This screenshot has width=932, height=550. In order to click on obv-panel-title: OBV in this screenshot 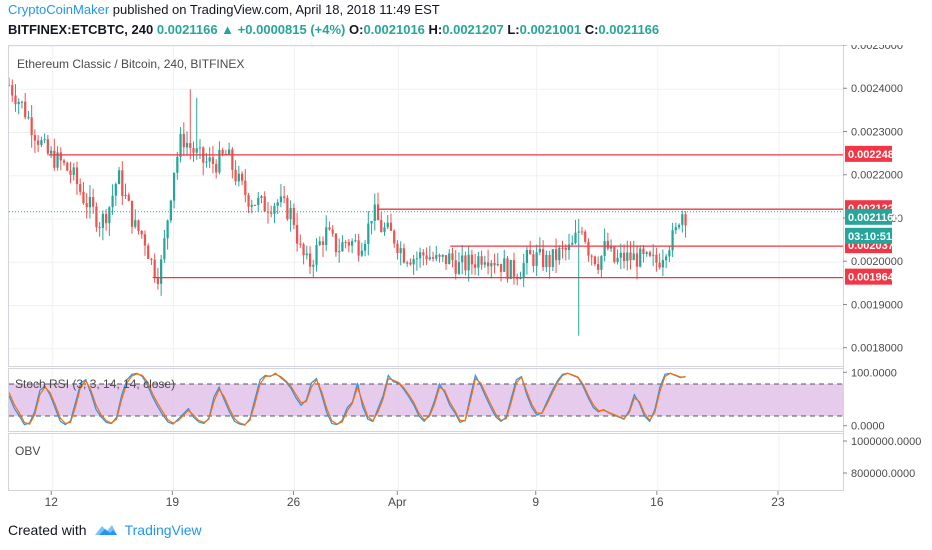, I will do `click(28, 451)`.